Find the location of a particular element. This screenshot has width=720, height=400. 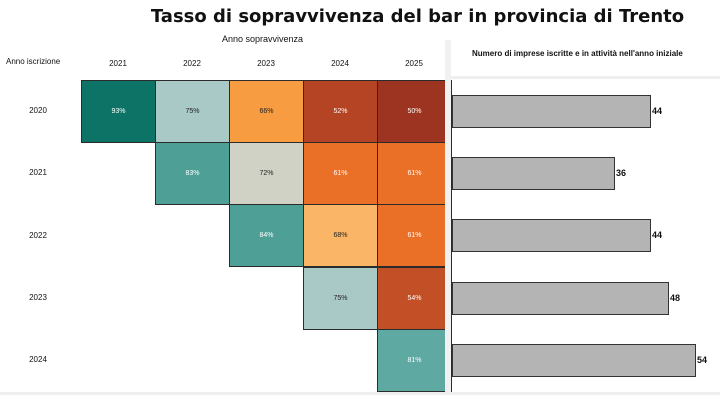

x-axis-title: Anno sopravvivenza is located at coordinates (263, 39).